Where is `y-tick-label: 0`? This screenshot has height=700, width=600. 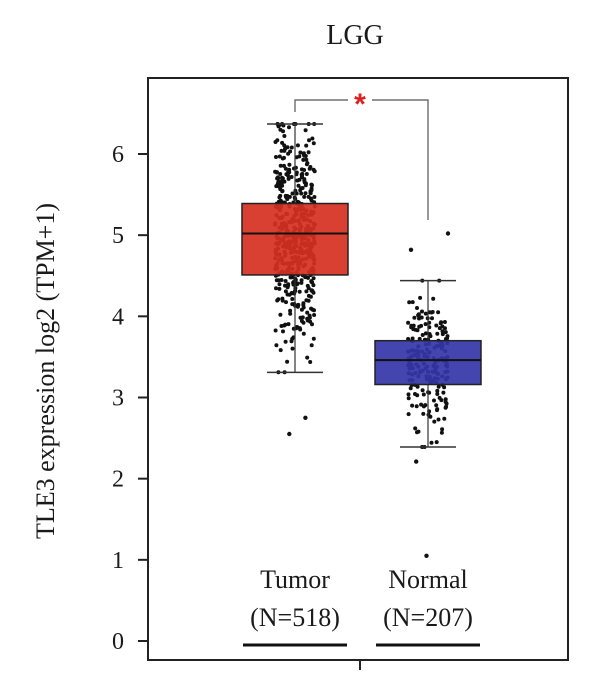 y-tick-label: 0 is located at coordinates (118, 642).